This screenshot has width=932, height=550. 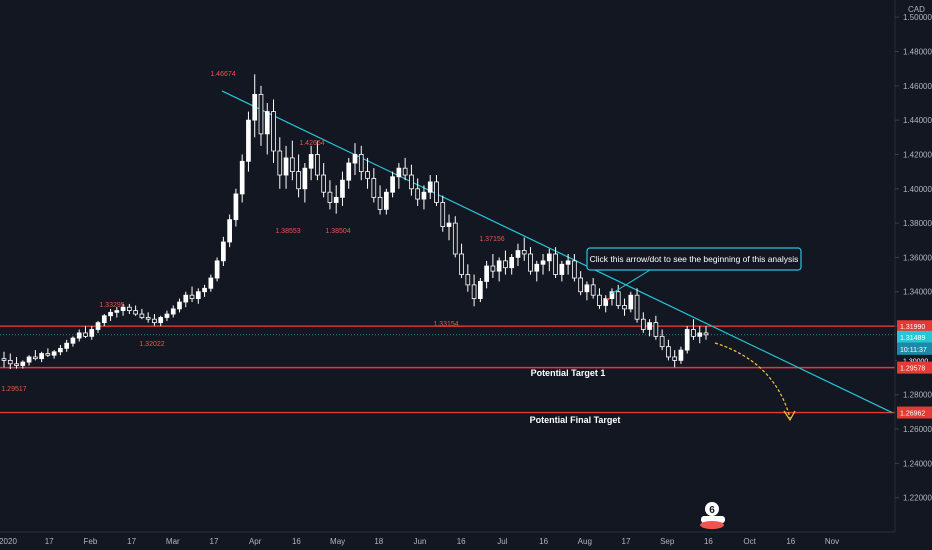 What do you see at coordinates (913, 350) in the screenshot?
I see `countdown-tag: 10:11:37` at bounding box center [913, 350].